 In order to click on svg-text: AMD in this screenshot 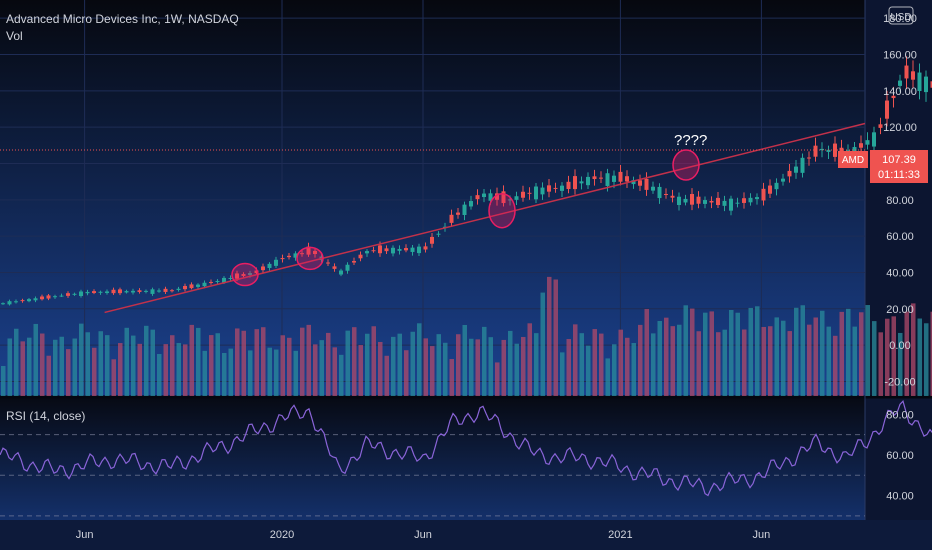, I will do `click(853, 160)`.